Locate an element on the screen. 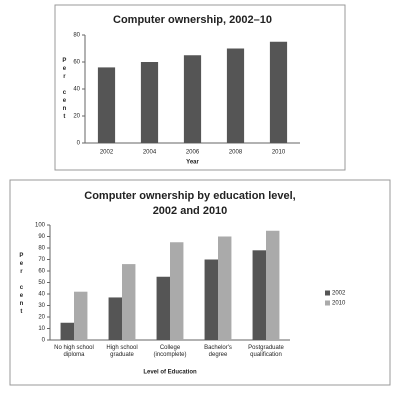 The height and width of the screenshot is (400, 400). x-tick-label: Bachelor's degree is located at coordinates (218, 351).